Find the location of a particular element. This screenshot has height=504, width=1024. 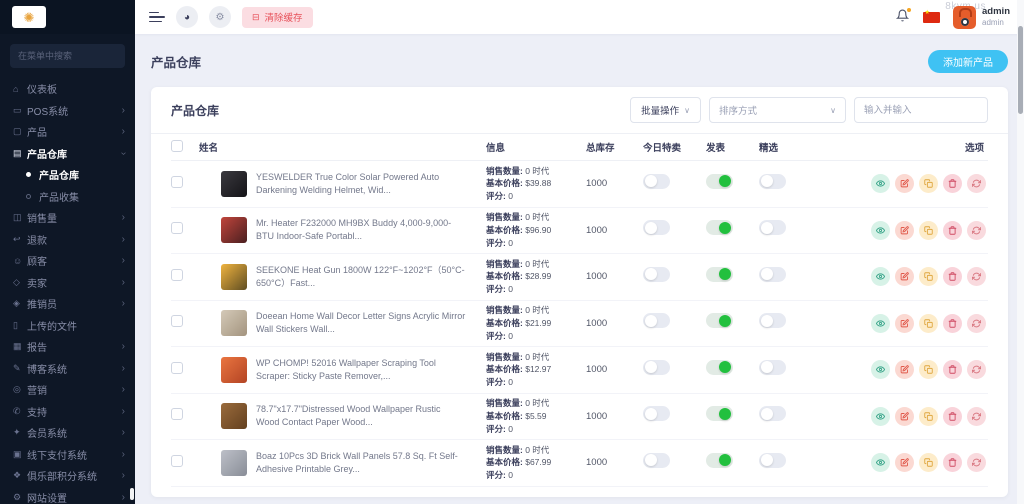

sidebar-scrollbar-thumb is located at coordinates (132, 494).